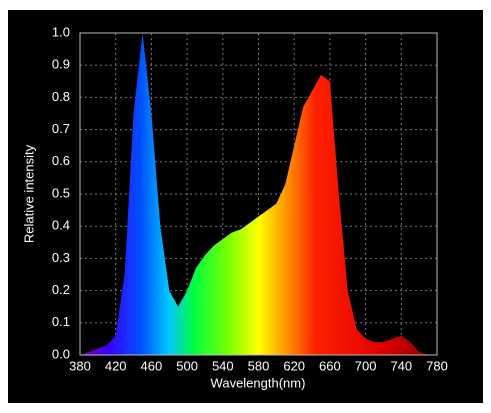 The image size is (491, 413). Describe the element at coordinates (187, 365) in the screenshot. I see `x-tick-label: 500` at that location.